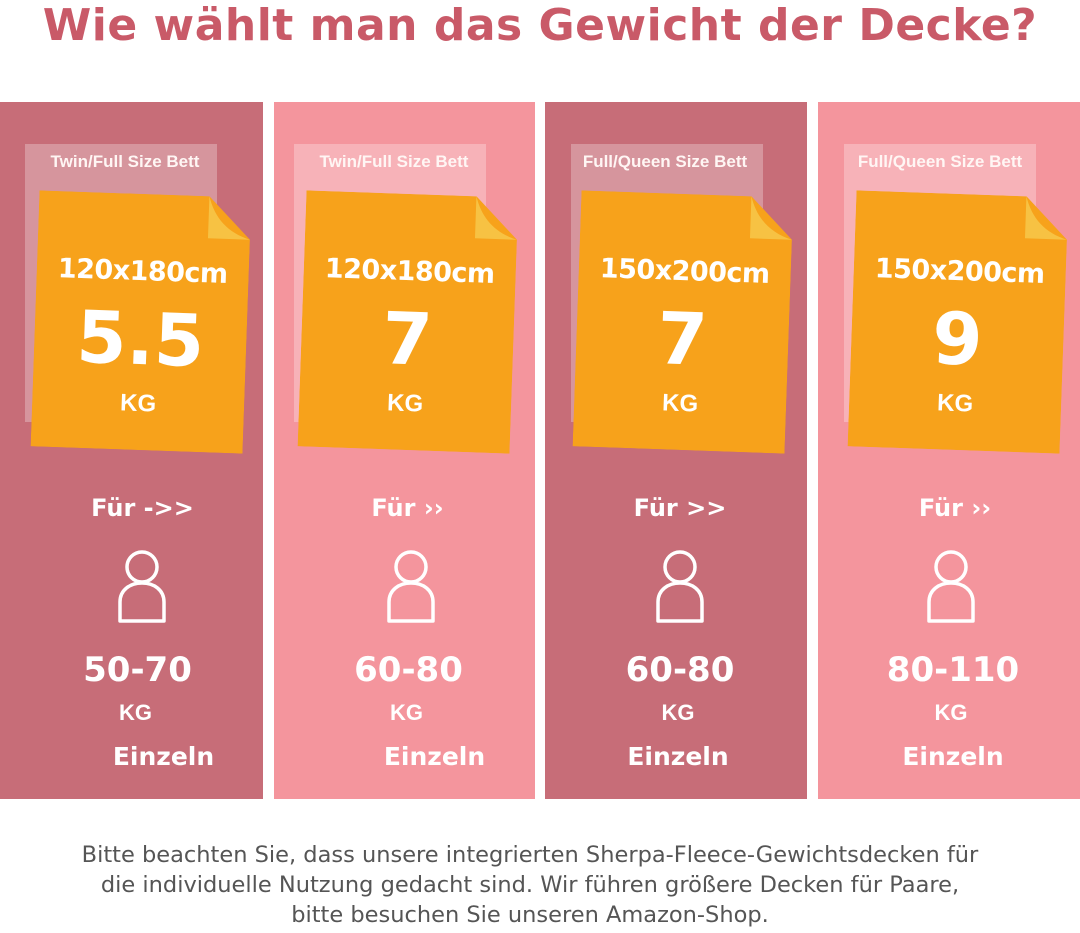 The width and height of the screenshot is (1080, 933). What do you see at coordinates (957, 339) in the screenshot?
I see `blanket-weight: 9` at bounding box center [957, 339].